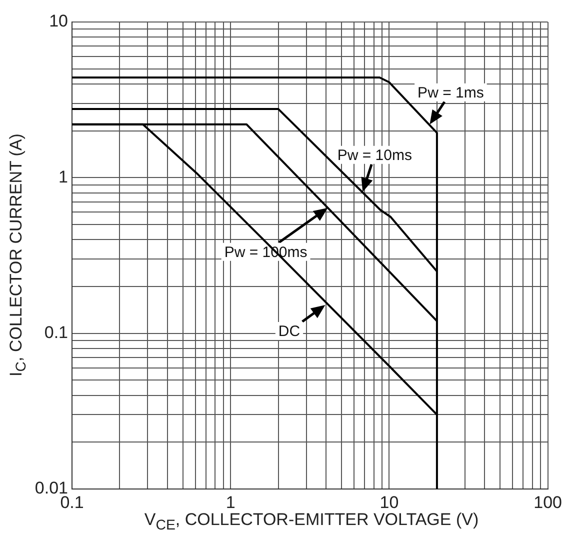 This screenshot has height=542, width=566. Describe the element at coordinates (451, 93) in the screenshot. I see `annotation: Pw = 1ms` at that location.